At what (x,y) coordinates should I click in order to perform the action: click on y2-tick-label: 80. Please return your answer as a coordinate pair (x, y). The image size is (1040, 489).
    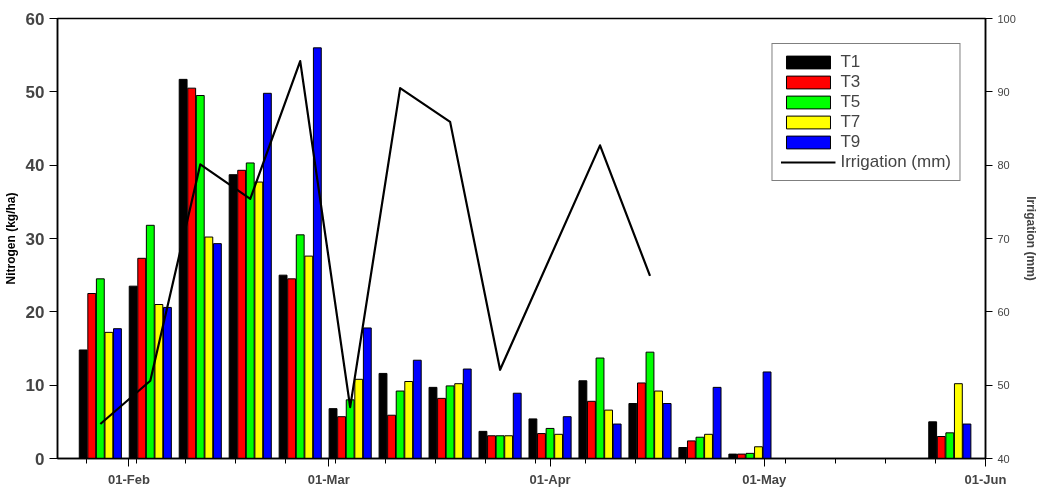
    Looking at the image, I should click on (1003, 165).